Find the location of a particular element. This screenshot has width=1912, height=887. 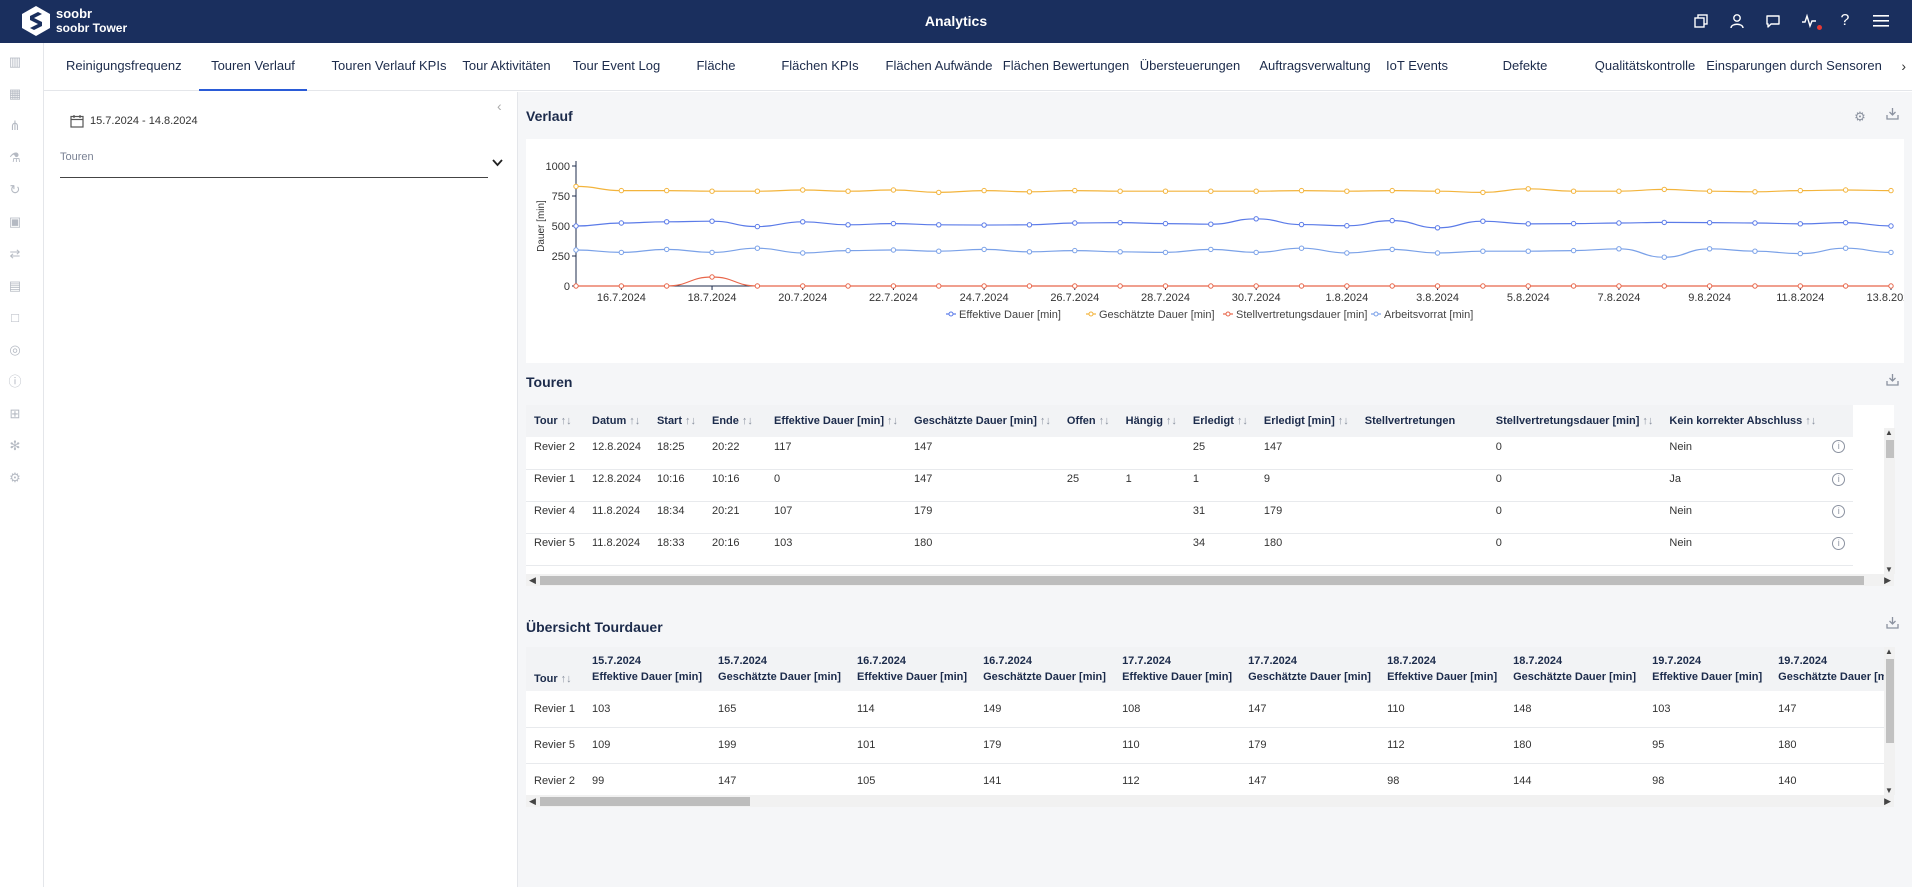

flask-icon: ⚗ is located at coordinates (15, 157).